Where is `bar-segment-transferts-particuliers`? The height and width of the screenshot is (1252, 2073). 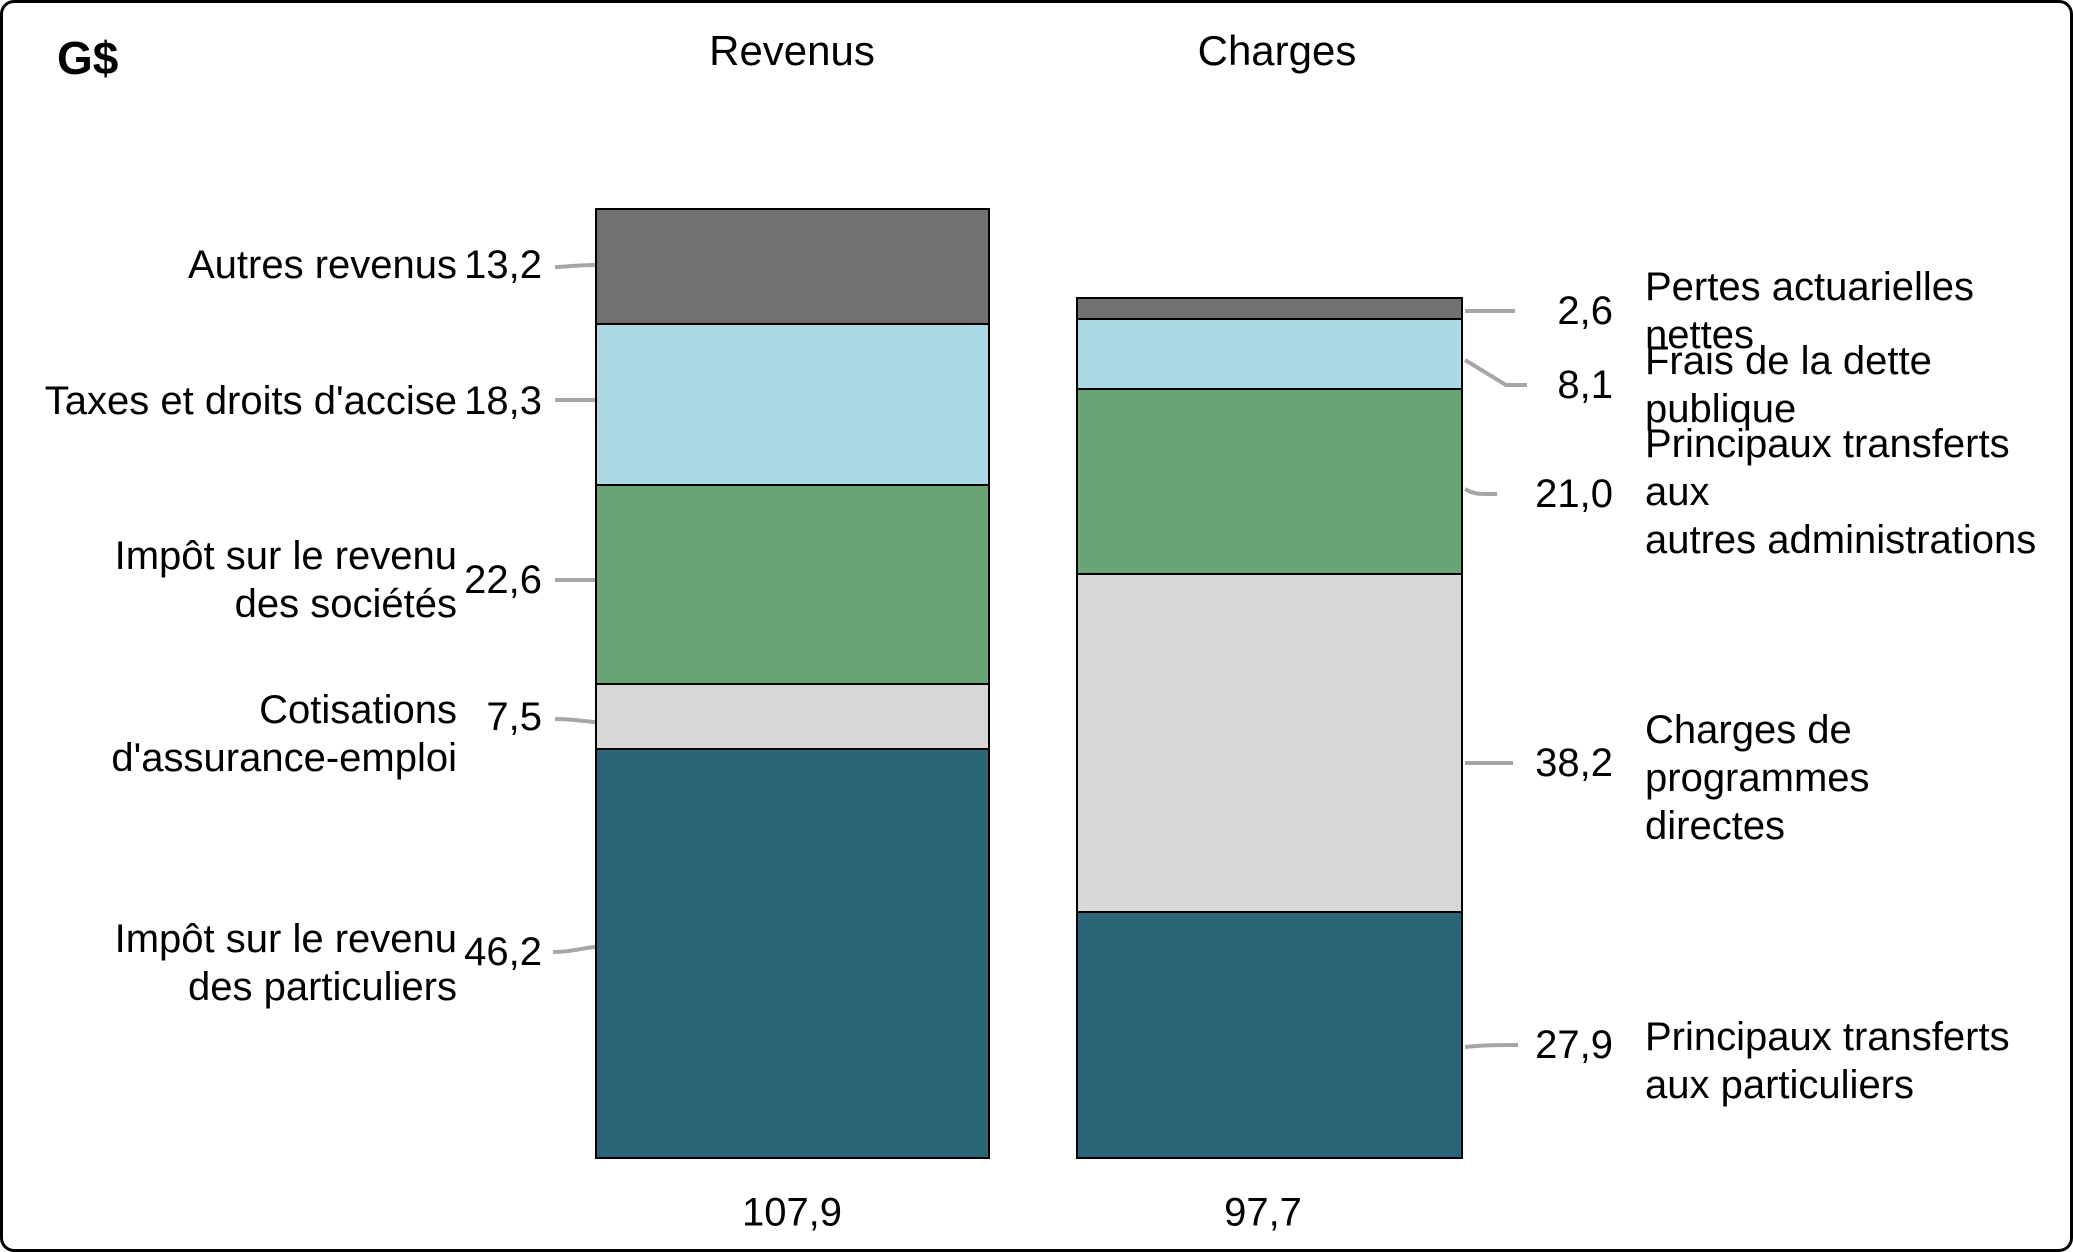 bar-segment-transferts-particuliers is located at coordinates (1269, 1035).